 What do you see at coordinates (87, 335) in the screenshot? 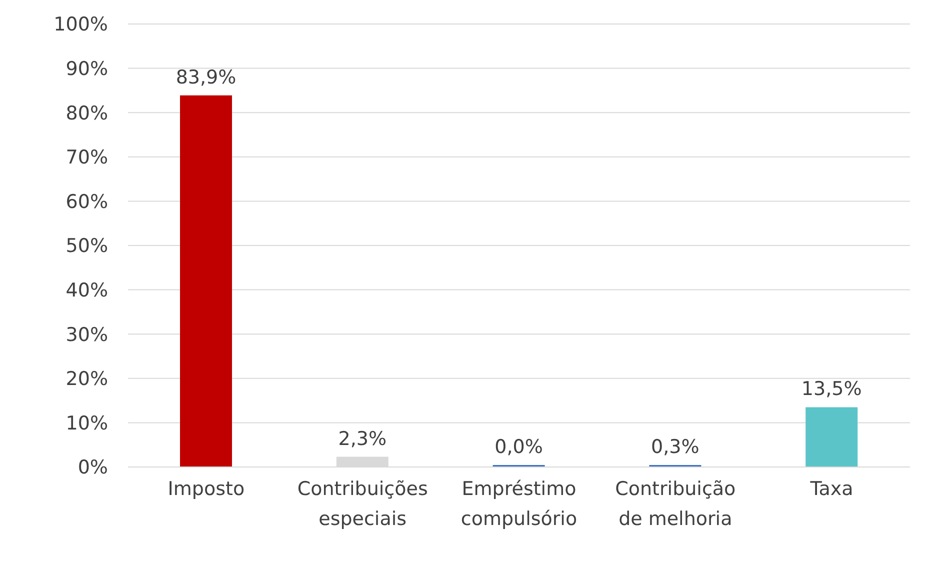
I see `y-tick-label: 30%` at bounding box center [87, 335].